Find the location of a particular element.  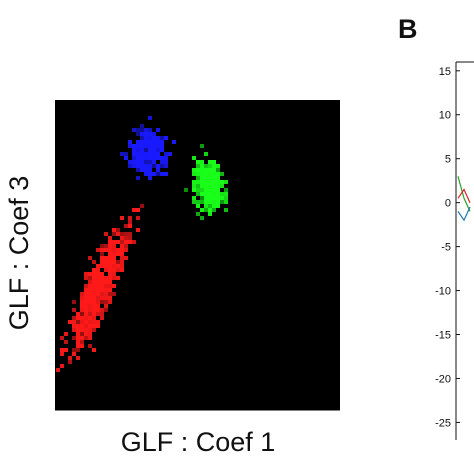

panel-b-y-tick-label: 5 is located at coordinates (448, 160).